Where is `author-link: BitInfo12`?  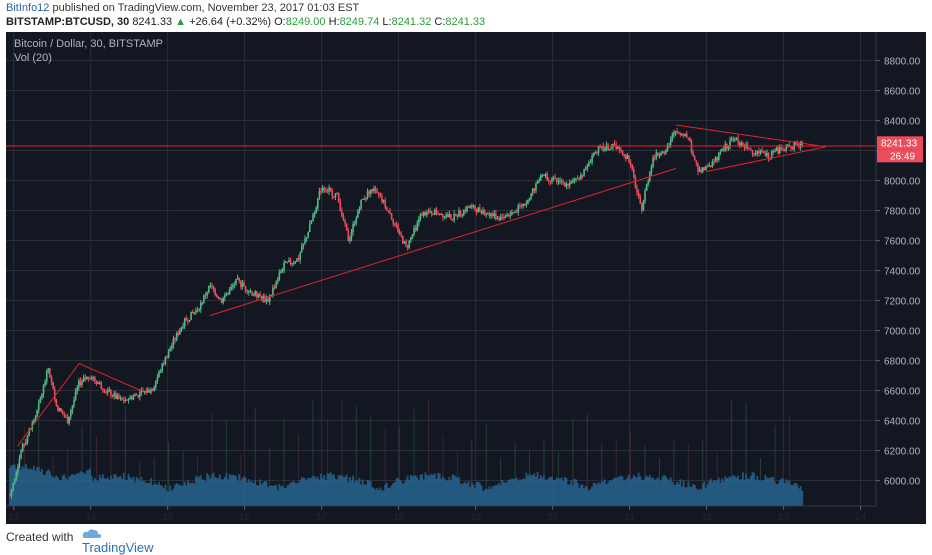 author-link: BitInfo12 is located at coordinates (28, 8).